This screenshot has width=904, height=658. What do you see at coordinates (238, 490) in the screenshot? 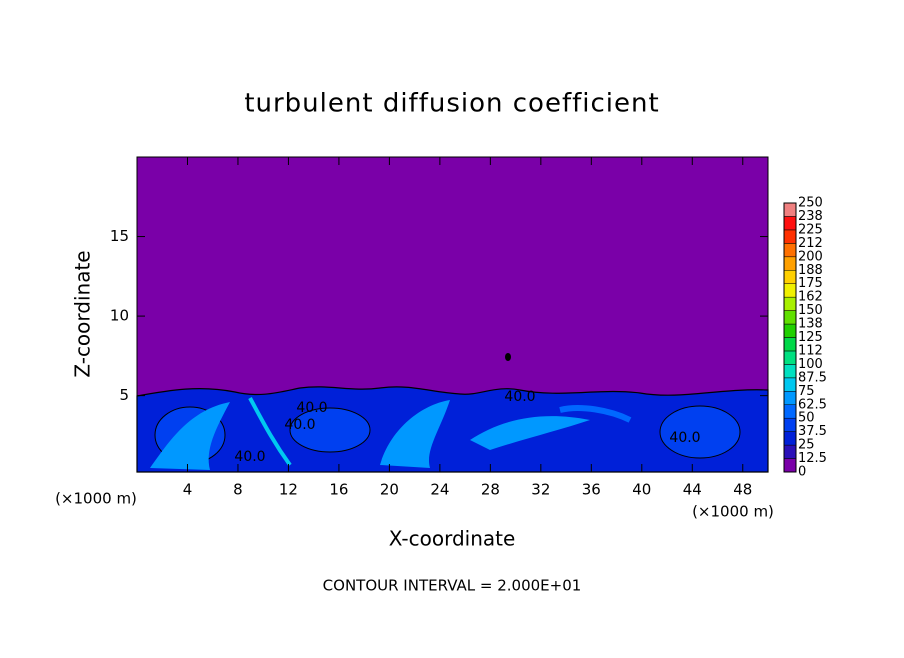
I see `x-tick-label: 8` at bounding box center [238, 490].